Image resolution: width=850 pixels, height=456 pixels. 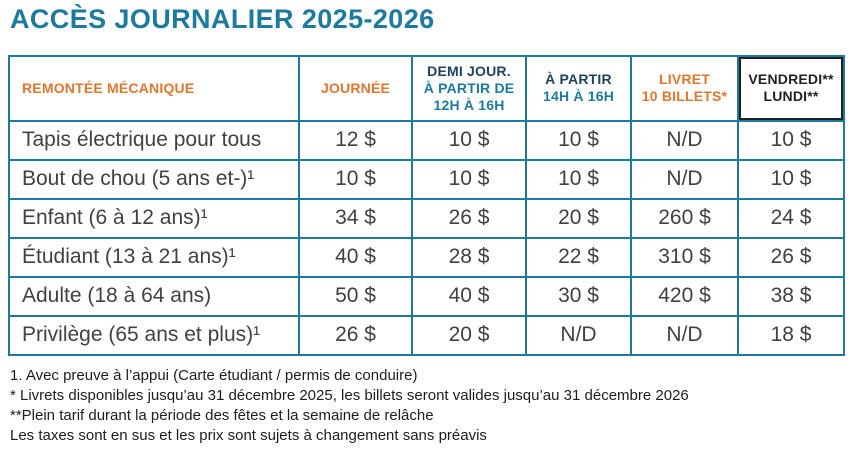 I want to click on column-header-vendredi-lundi: VENDREDI** LUNDI**, so click(x=791, y=88).